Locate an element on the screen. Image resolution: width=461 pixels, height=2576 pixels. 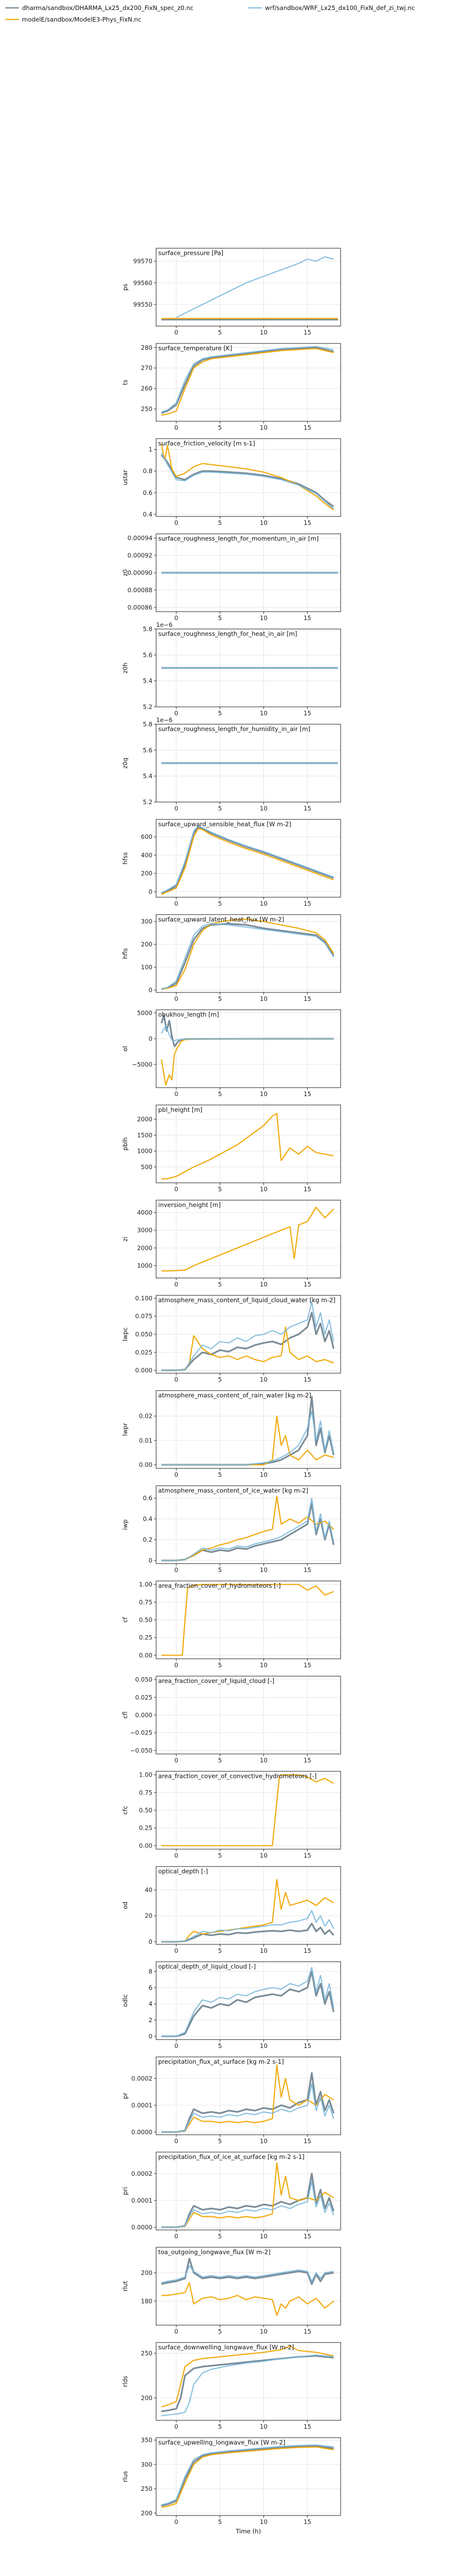
ytick-label-2-0: 0.4 is located at coordinates (147, 515).